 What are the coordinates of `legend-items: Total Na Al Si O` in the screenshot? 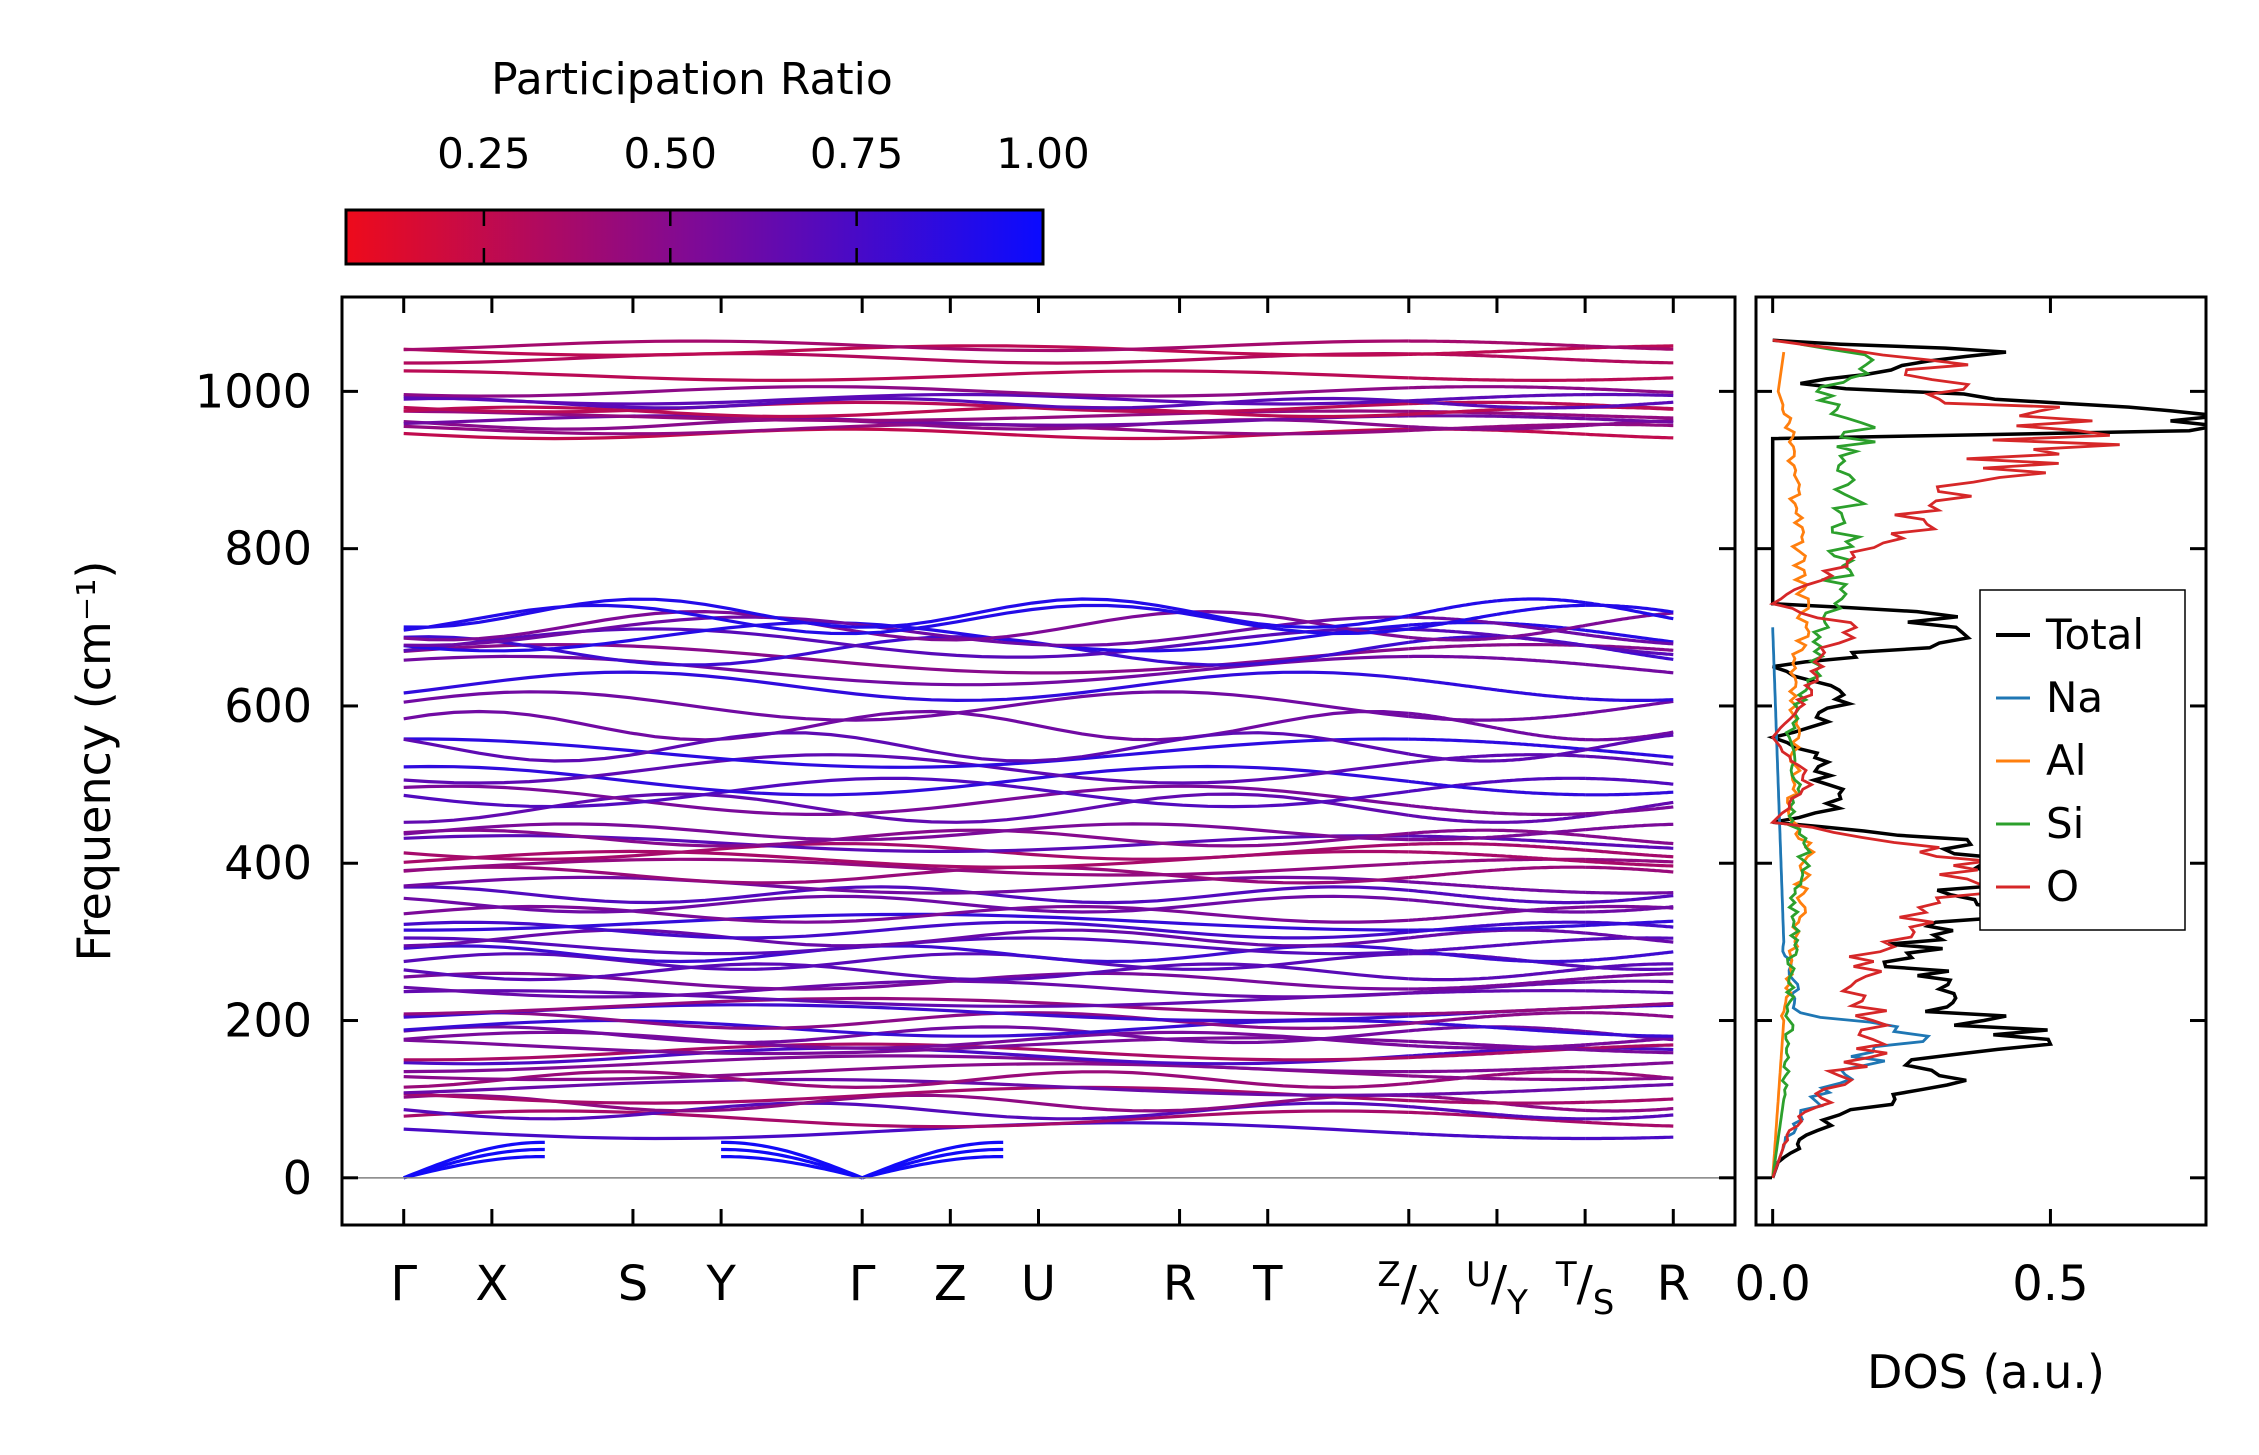 It's located at (2070, 760).